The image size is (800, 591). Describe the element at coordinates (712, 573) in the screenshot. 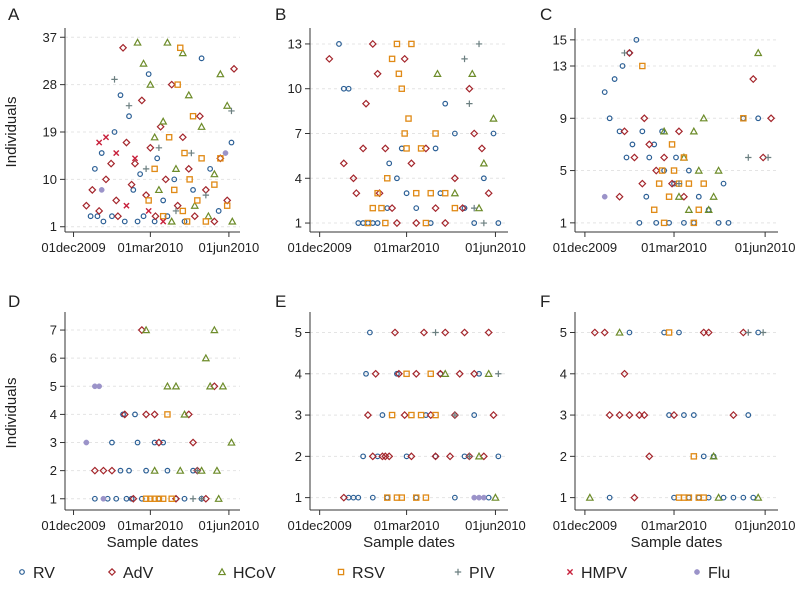

I see `legend-item-flu: Flu` at that location.